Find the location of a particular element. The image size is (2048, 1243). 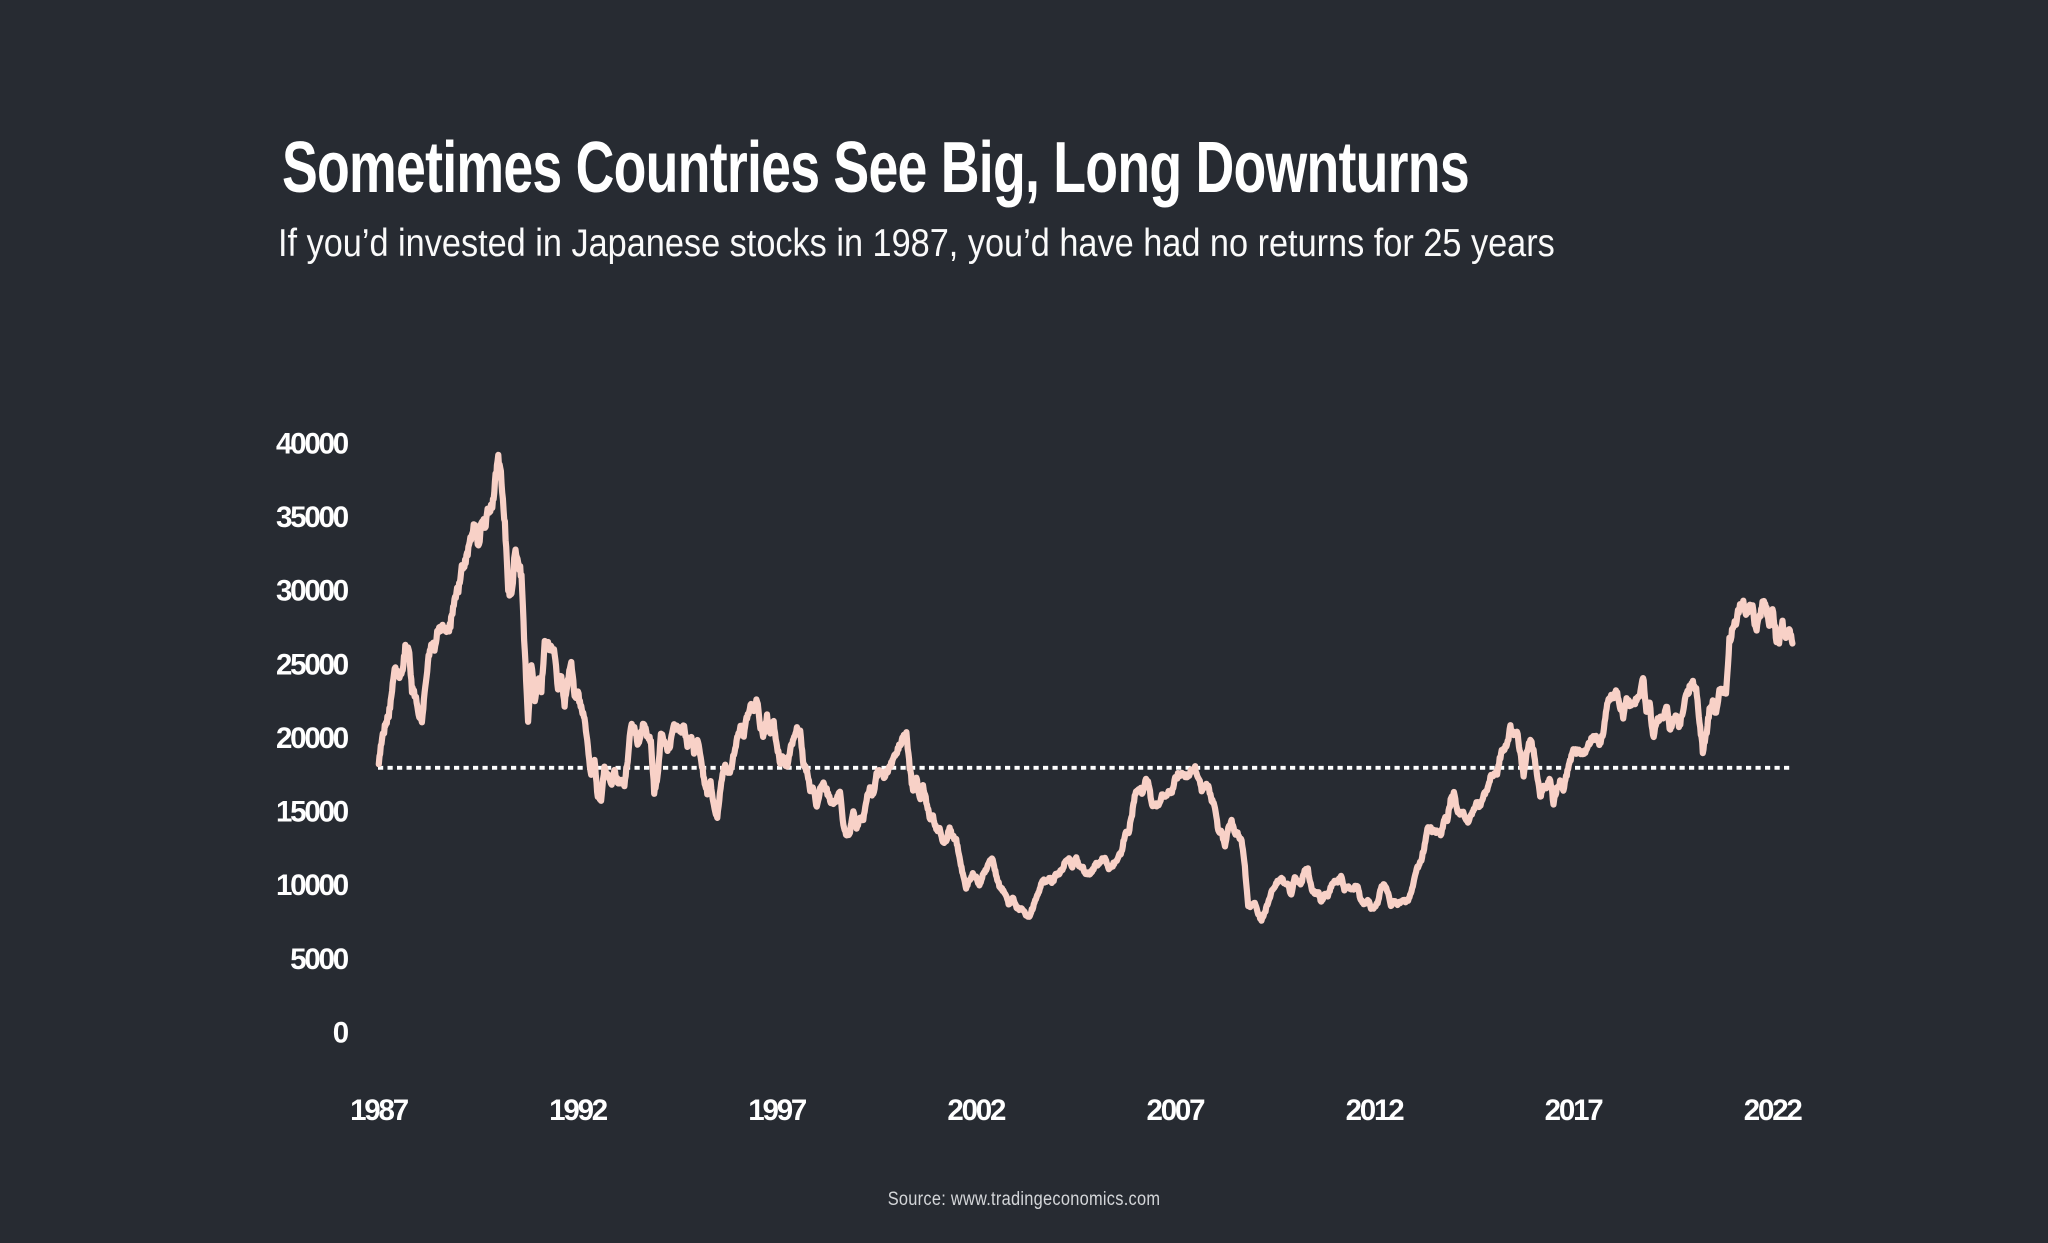

svg-text: 1992 is located at coordinates (578, 1110).